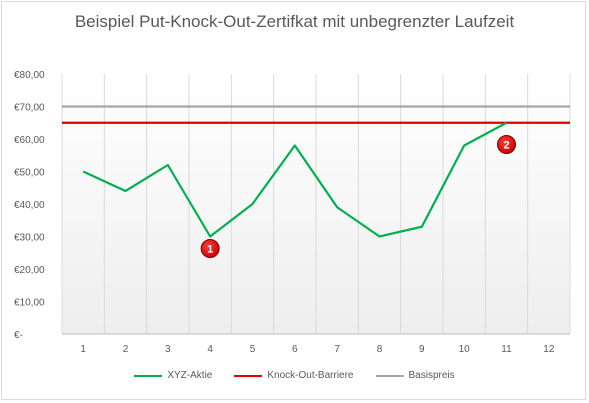  I want to click on legend-item: Basispreis, so click(415, 375).